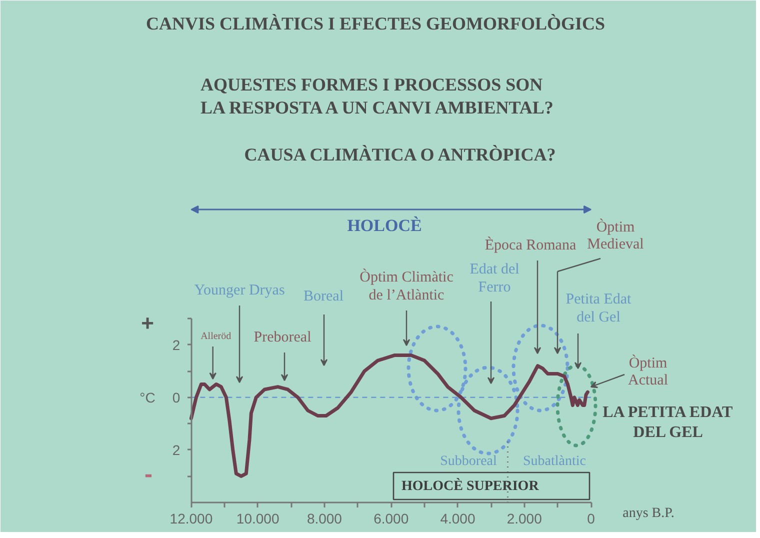  I want to click on annotation: Alleröd, so click(216, 336).